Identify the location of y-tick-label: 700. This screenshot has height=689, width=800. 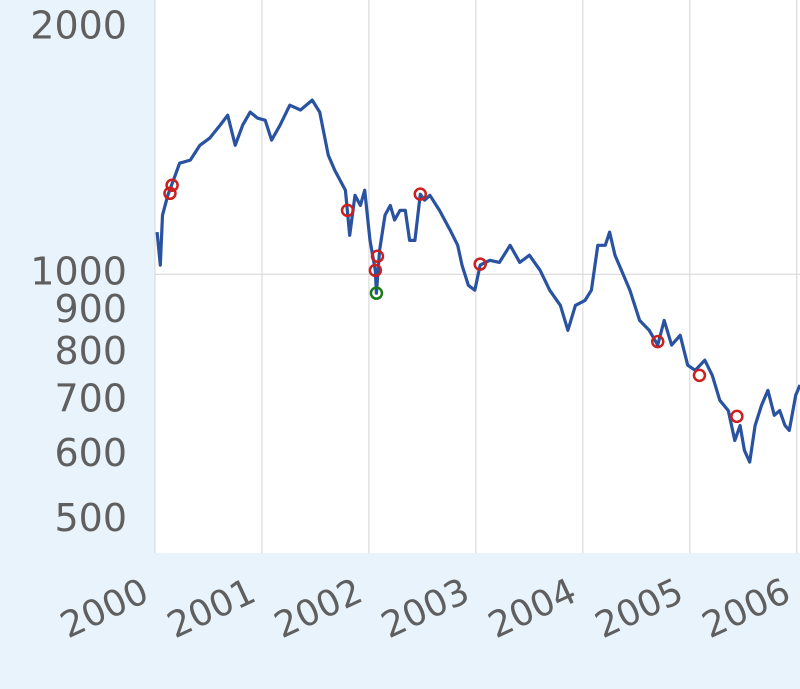
(90, 398).